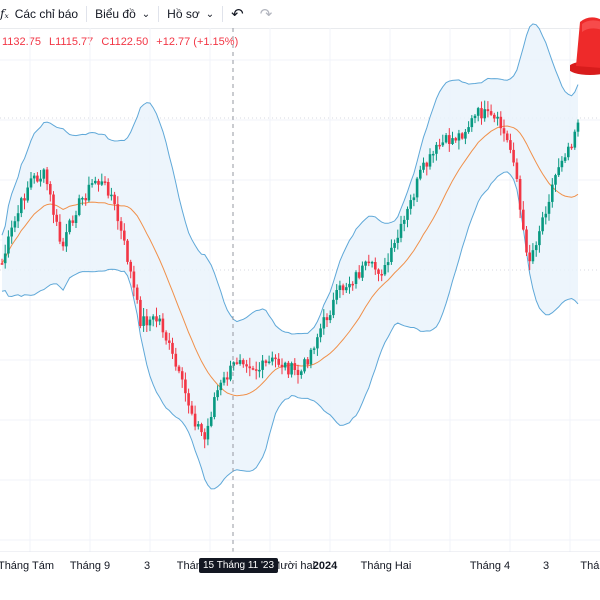  Describe the element at coordinates (87, 14) in the screenshot. I see `toolbar-divider` at that location.